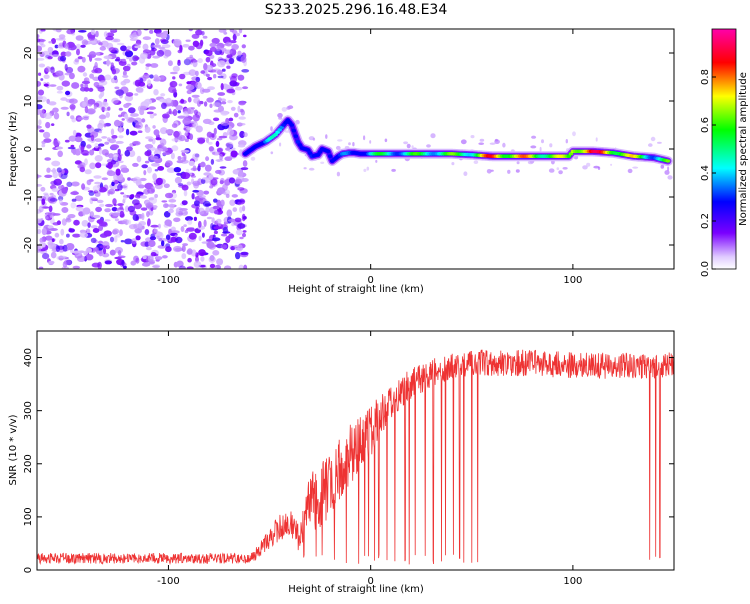 This screenshot has height=604, width=750. What do you see at coordinates (28, 101) in the screenshot?
I see `y-tick-label: 10` at bounding box center [28, 101].